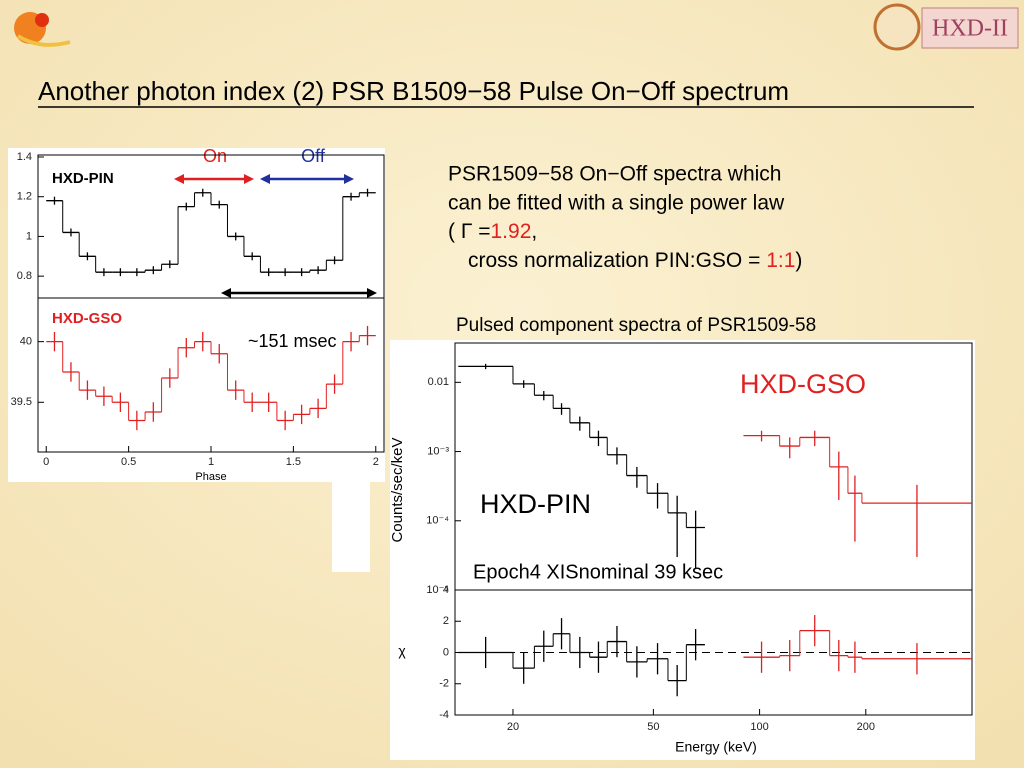  I want to click on x-tick-label: 1, so click(211, 462).